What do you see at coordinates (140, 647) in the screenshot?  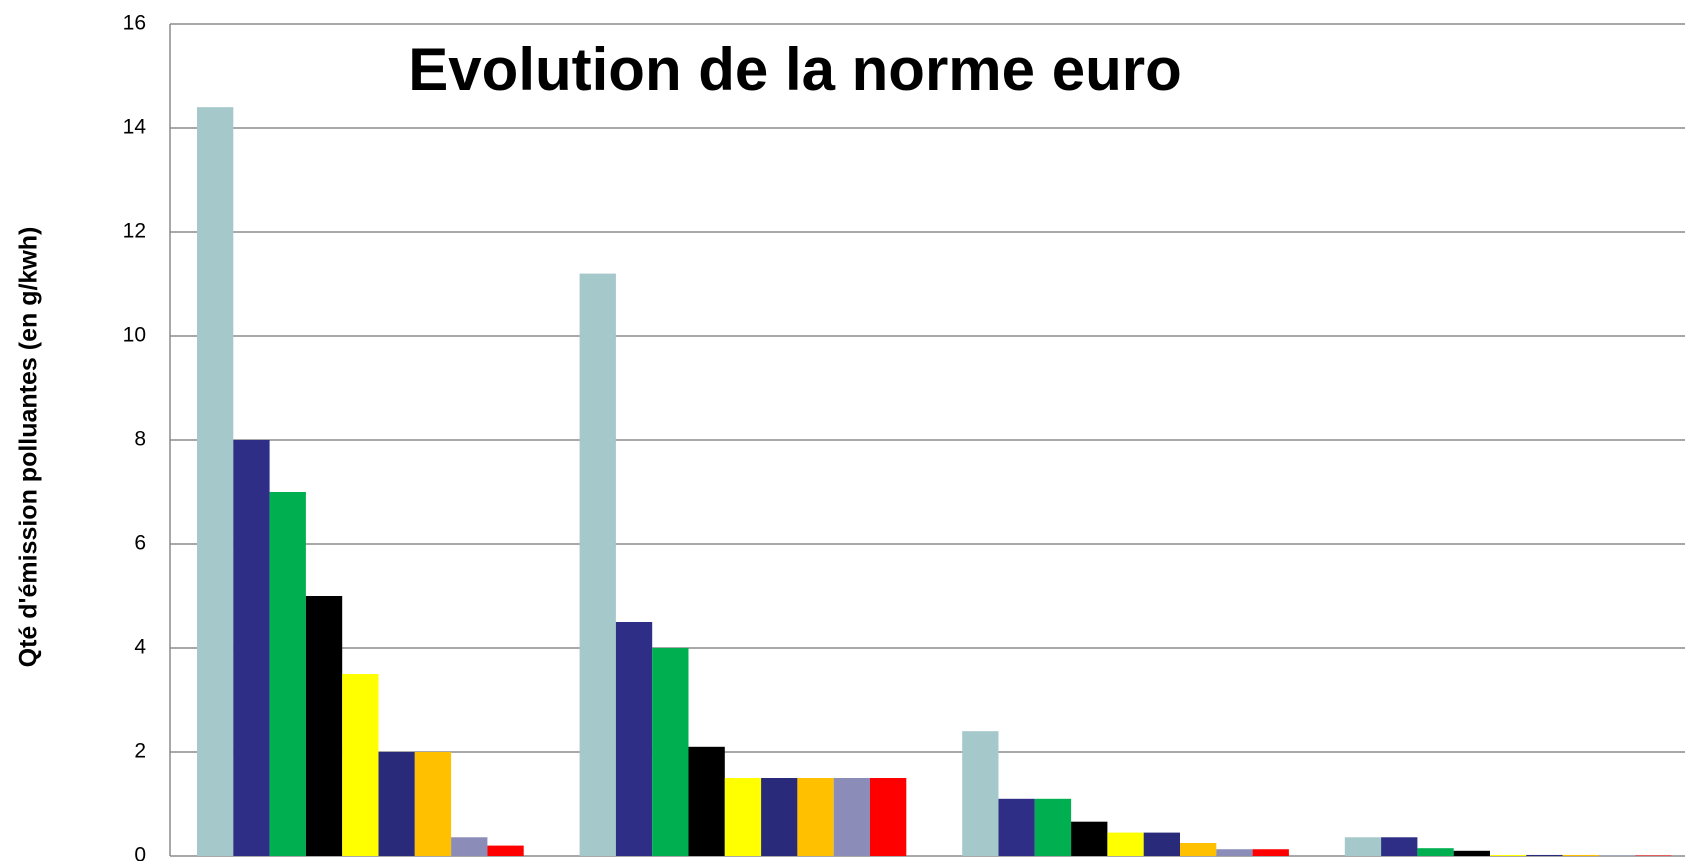 I see `y-tick-label: 4` at bounding box center [140, 647].